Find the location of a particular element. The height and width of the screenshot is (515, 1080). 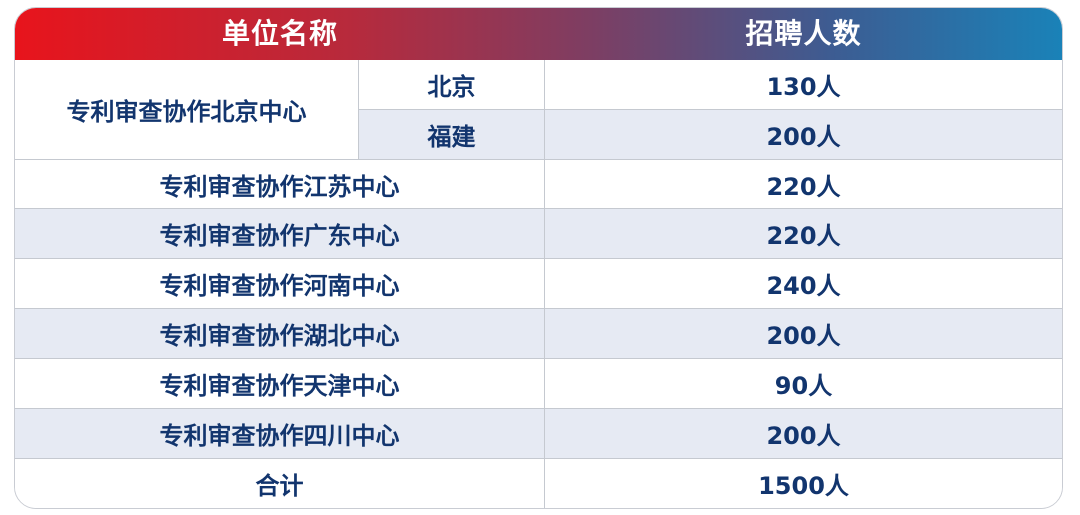

count-beijing: 130人 is located at coordinates (803, 85).